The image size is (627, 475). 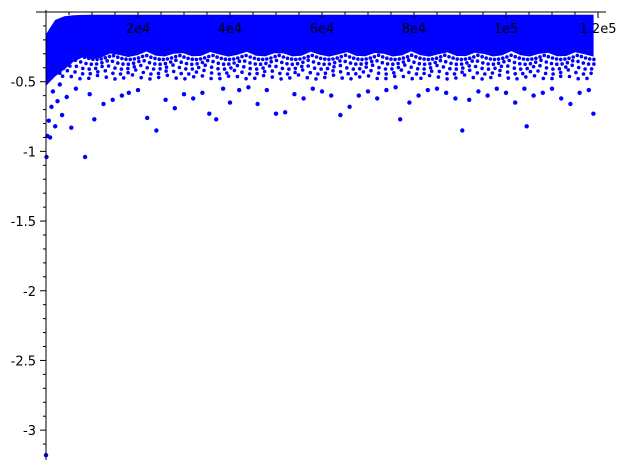 What do you see at coordinates (23, 222) in the screenshot?
I see `y-tick-label: -1.5` at bounding box center [23, 222].